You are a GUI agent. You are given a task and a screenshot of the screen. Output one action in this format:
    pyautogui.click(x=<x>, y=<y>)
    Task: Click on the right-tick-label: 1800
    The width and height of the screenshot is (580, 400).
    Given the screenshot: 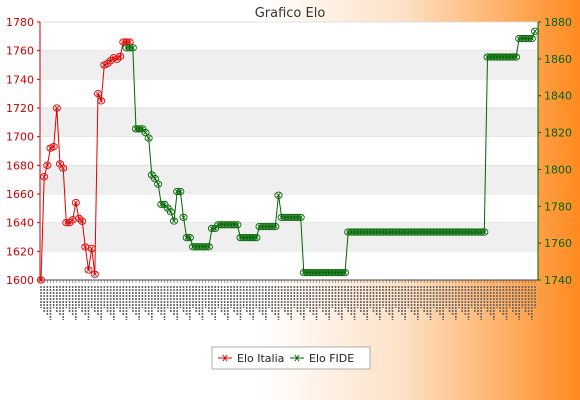 What is the action you would take?
    pyautogui.click(x=558, y=169)
    